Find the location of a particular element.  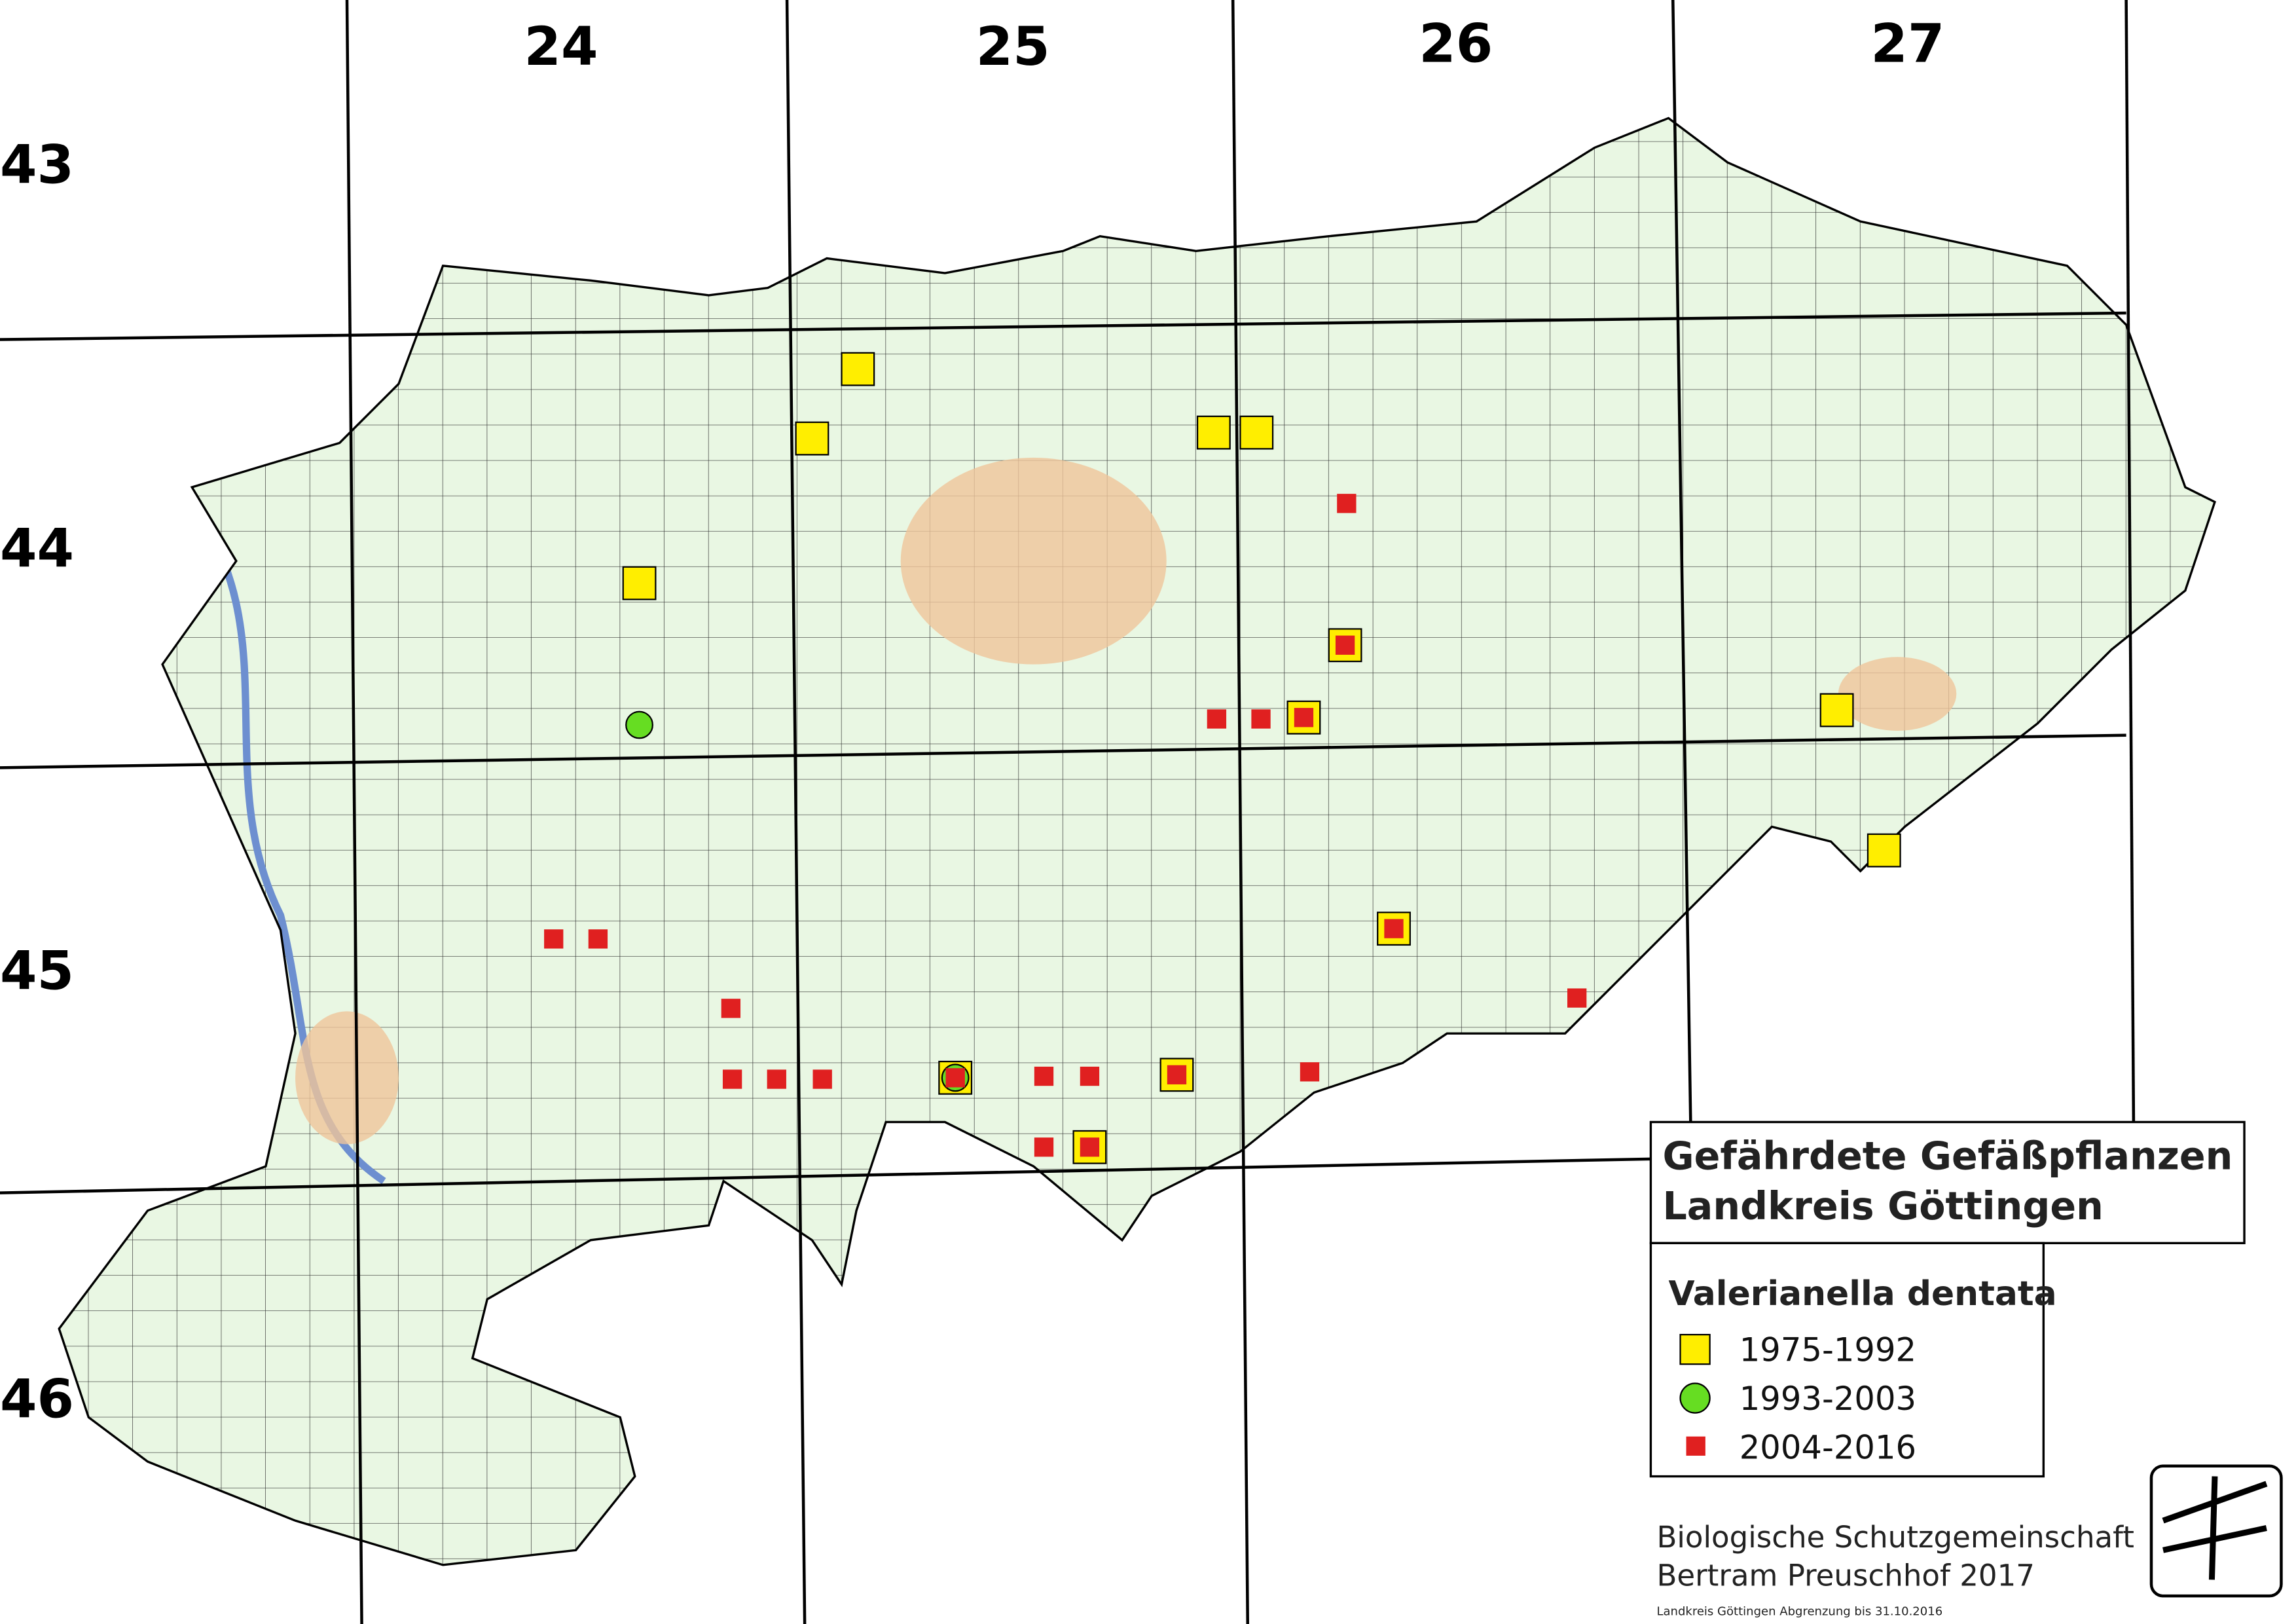

marker-1993-2003 is located at coordinates (639, 724).